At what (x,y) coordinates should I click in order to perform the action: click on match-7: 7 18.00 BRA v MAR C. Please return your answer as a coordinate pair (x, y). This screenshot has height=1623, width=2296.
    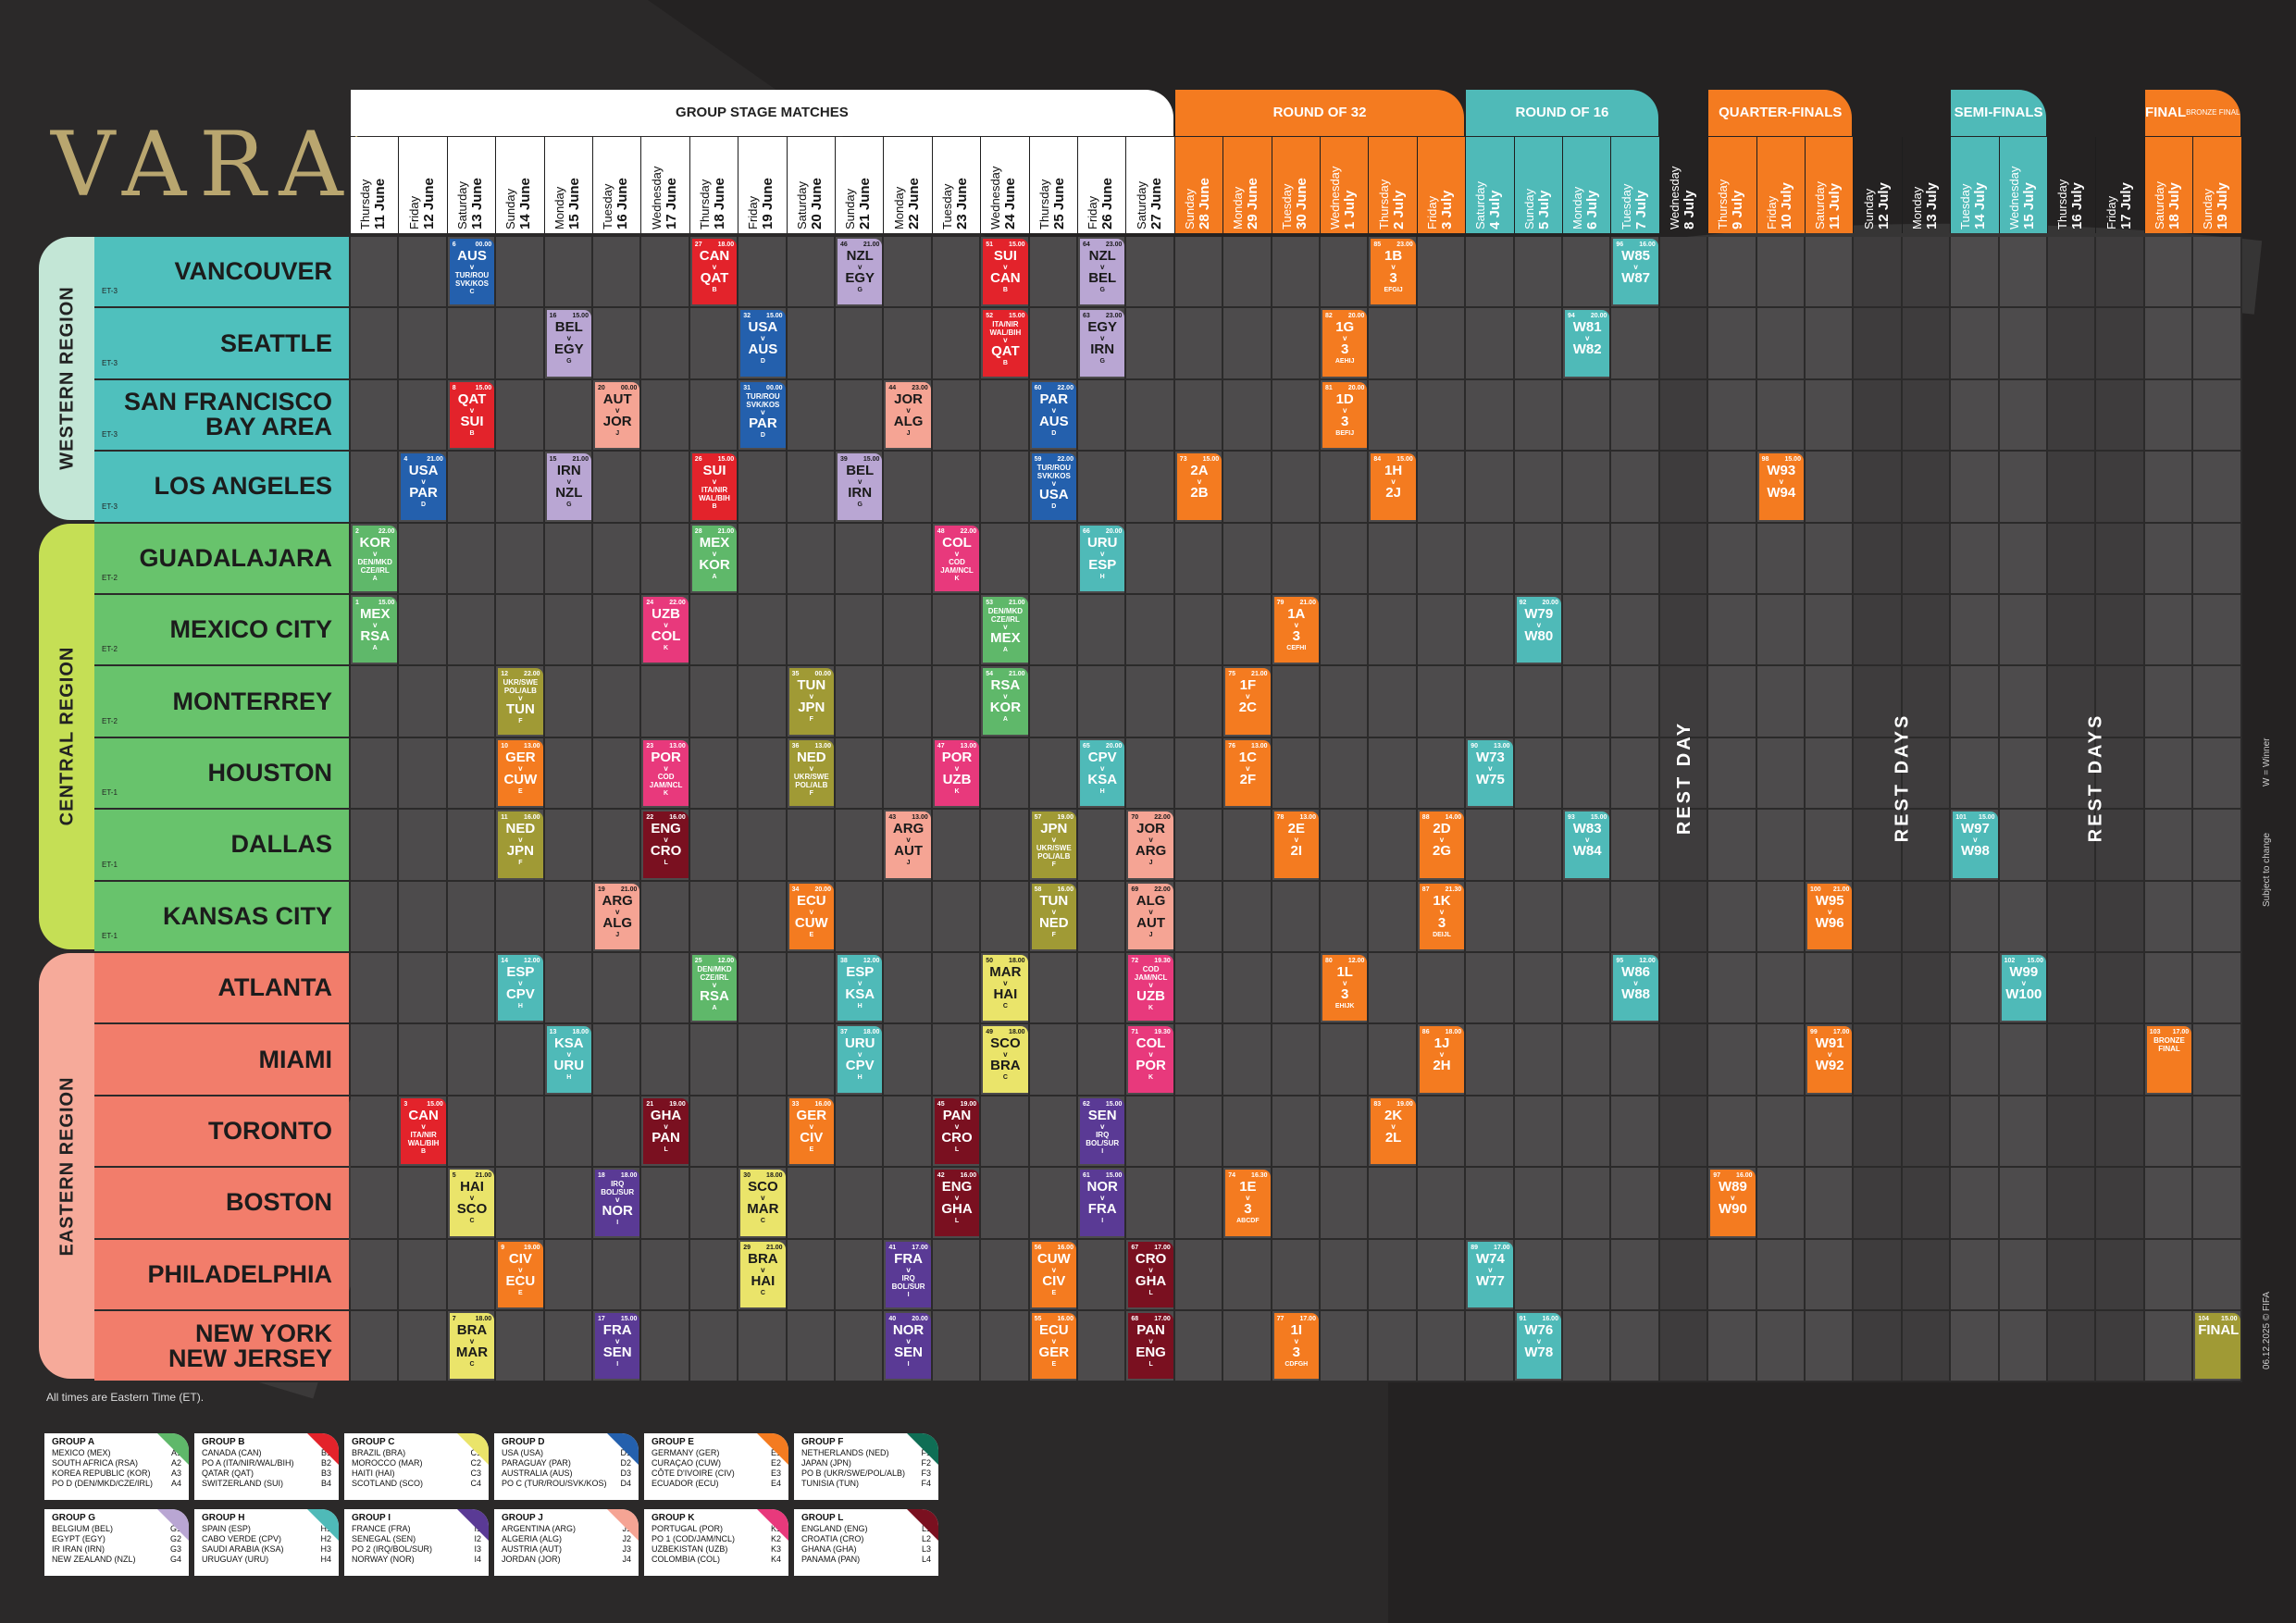
    Looking at the image, I should click on (472, 1346).